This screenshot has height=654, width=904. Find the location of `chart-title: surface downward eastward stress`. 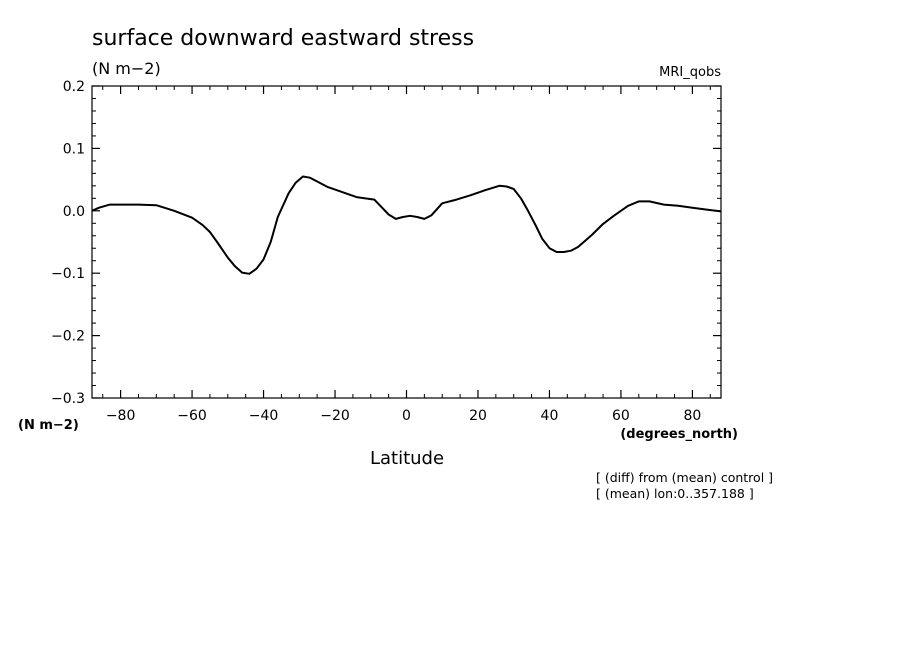

chart-title: surface downward eastward stress is located at coordinates (283, 38).